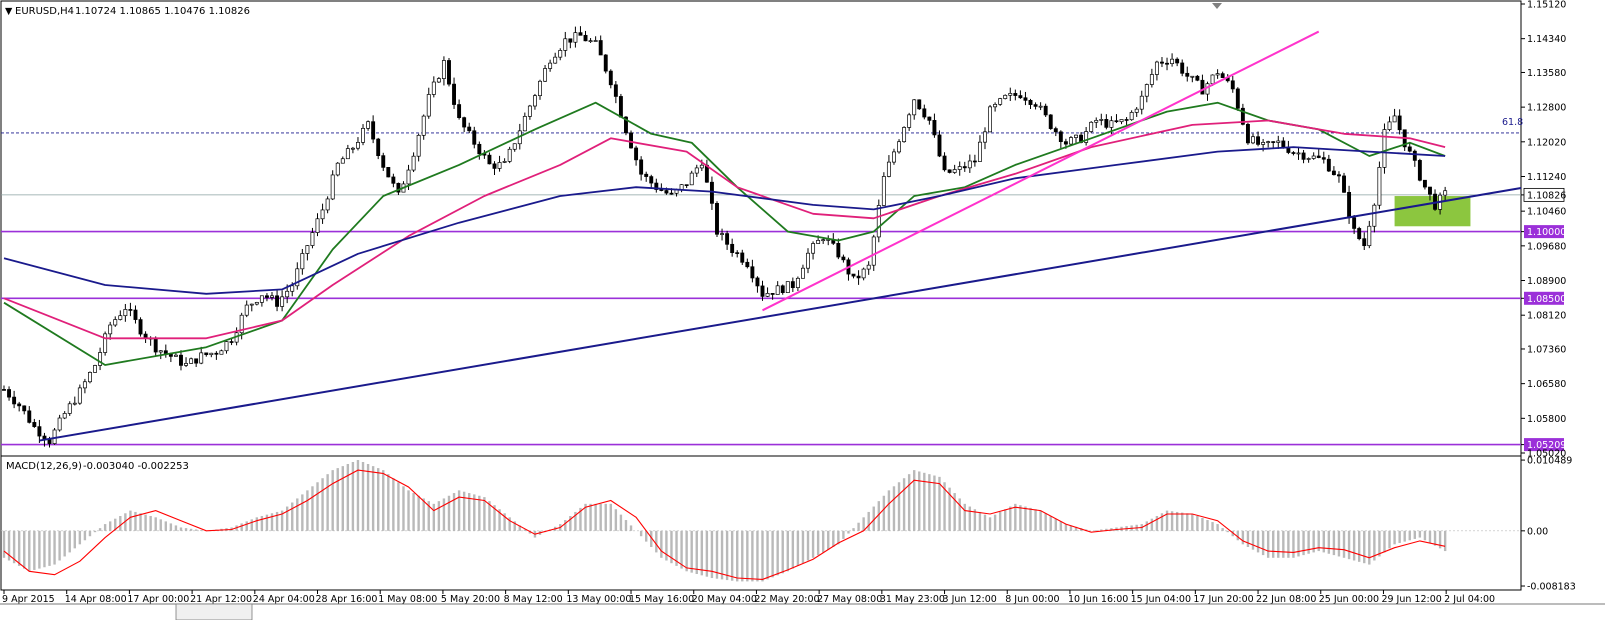  What do you see at coordinates (1217, 6) in the screenshot?
I see `shift-marker-icon` at bounding box center [1217, 6].